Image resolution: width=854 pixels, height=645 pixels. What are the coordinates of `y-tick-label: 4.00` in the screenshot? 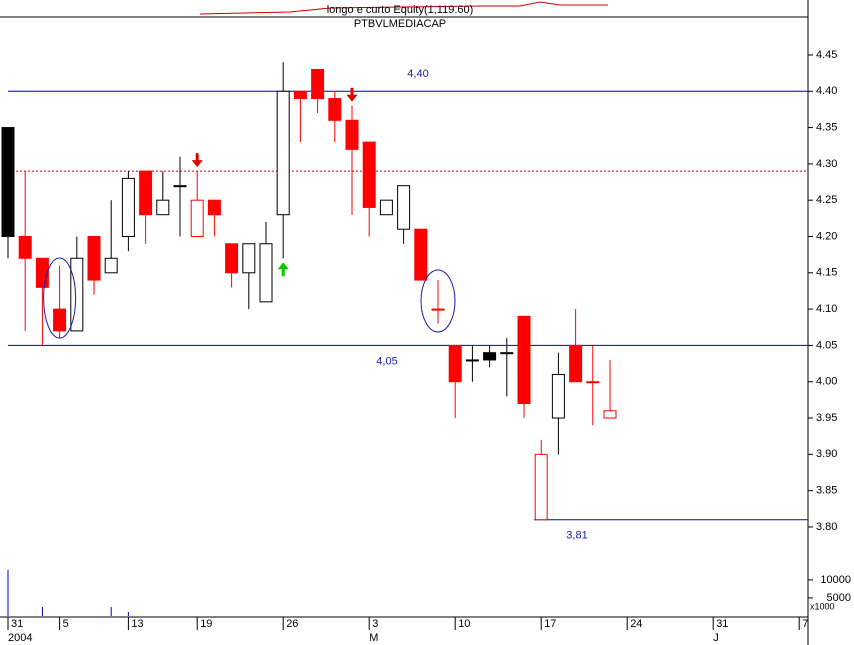 It's located at (826, 382).